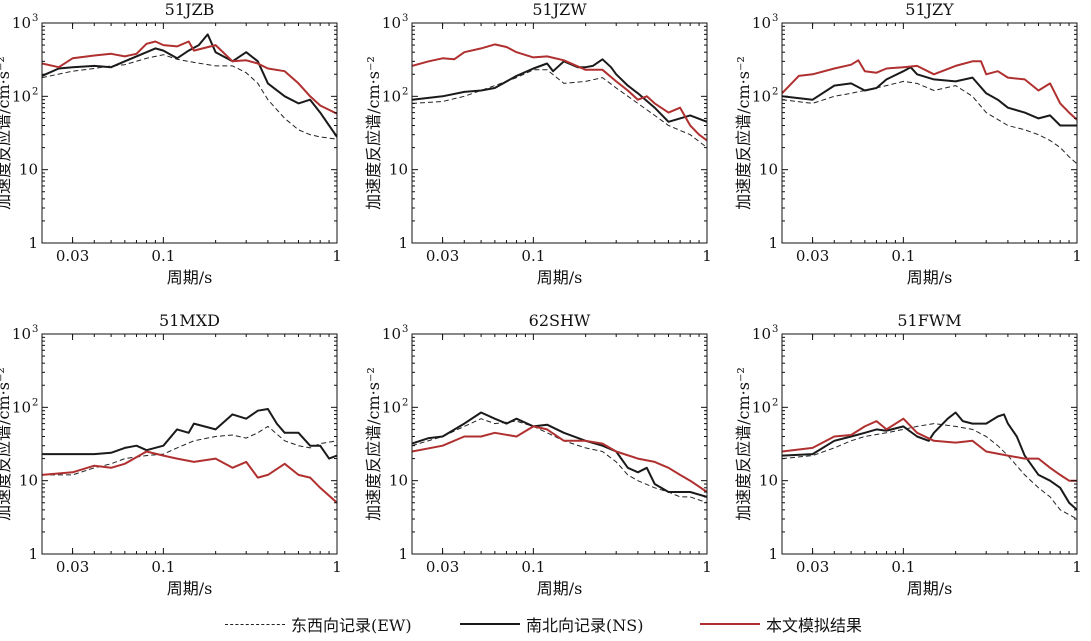  What do you see at coordinates (351, 625) in the screenshot?
I see `legend-label-ew: 东西向记录(EW)` at bounding box center [351, 625].